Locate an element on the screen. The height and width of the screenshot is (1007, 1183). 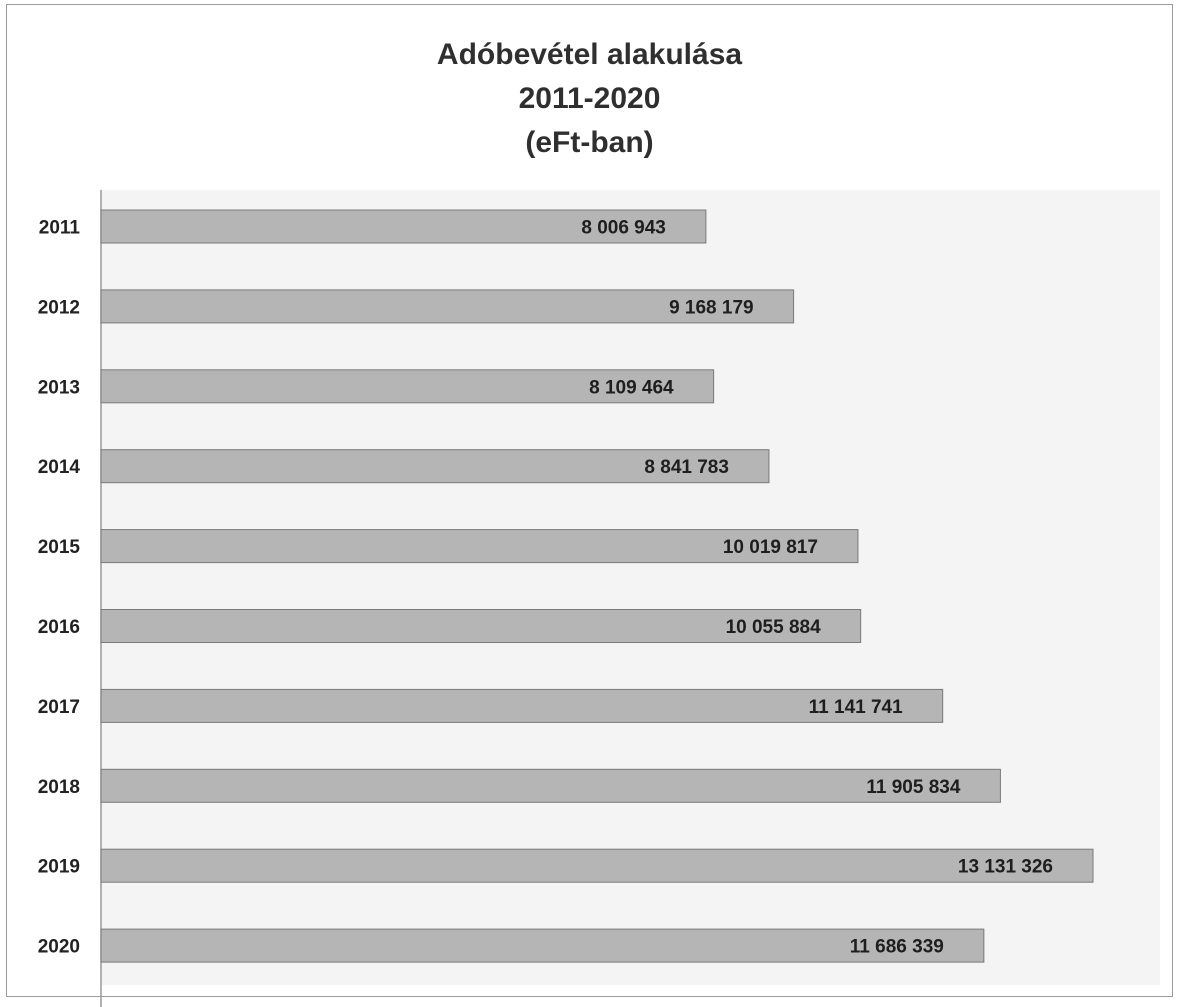
data-label-2020: 11 686 339 is located at coordinates (897, 947).